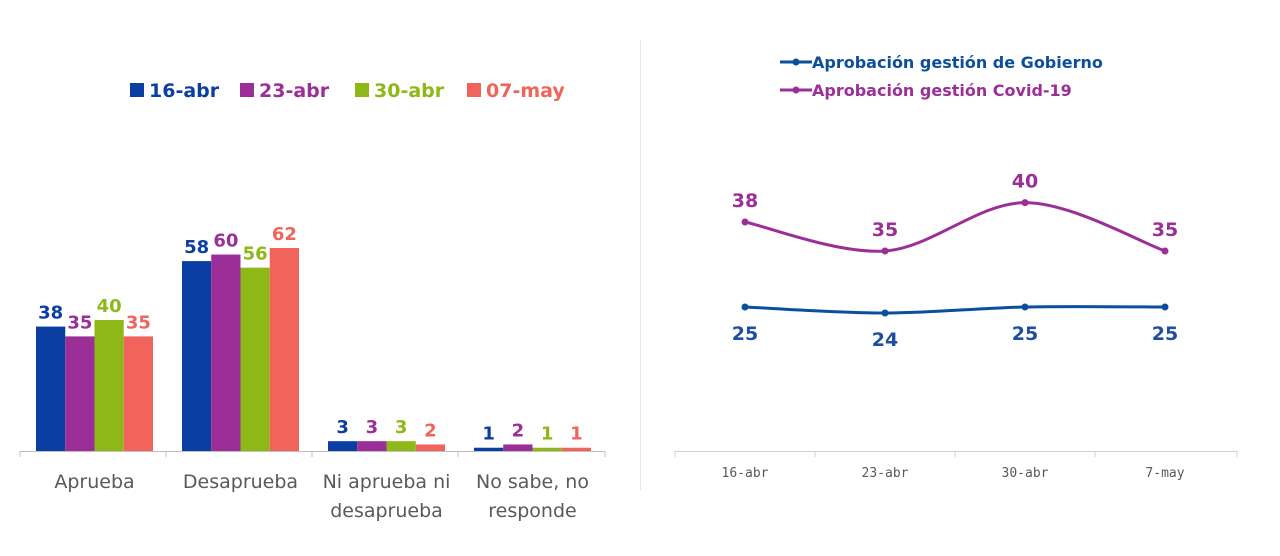 The image size is (1280, 556). I want to click on bar-value-label: 62, so click(284, 234).